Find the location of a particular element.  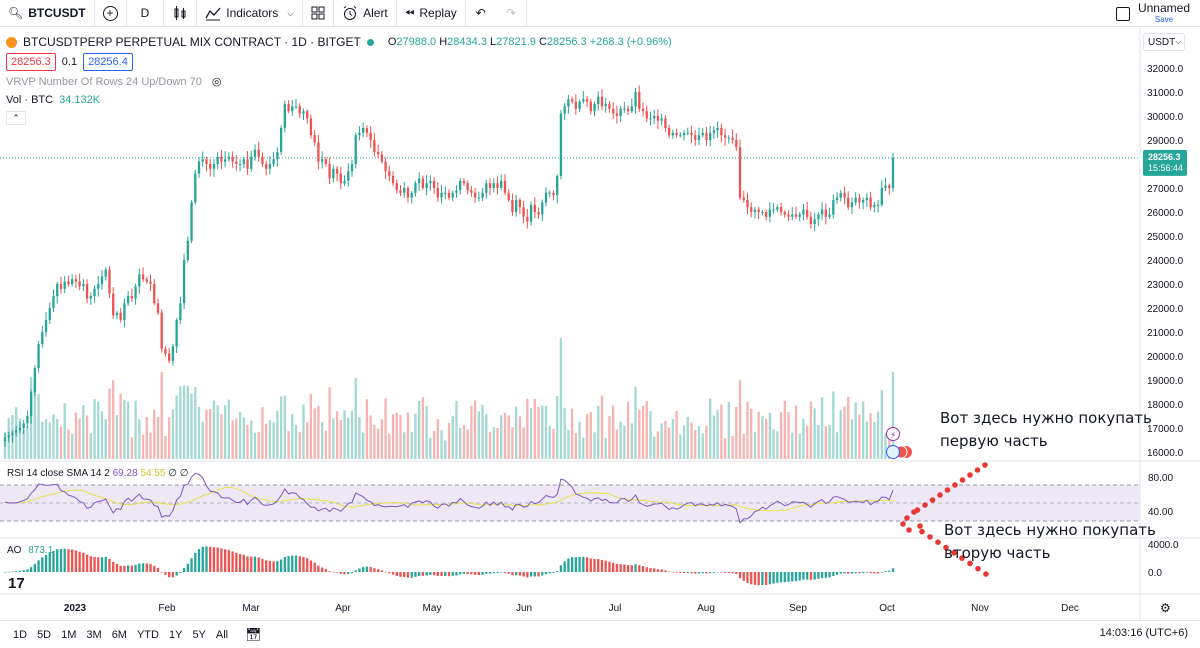

eye-hidden-icon: ◎ is located at coordinates (216, 82).